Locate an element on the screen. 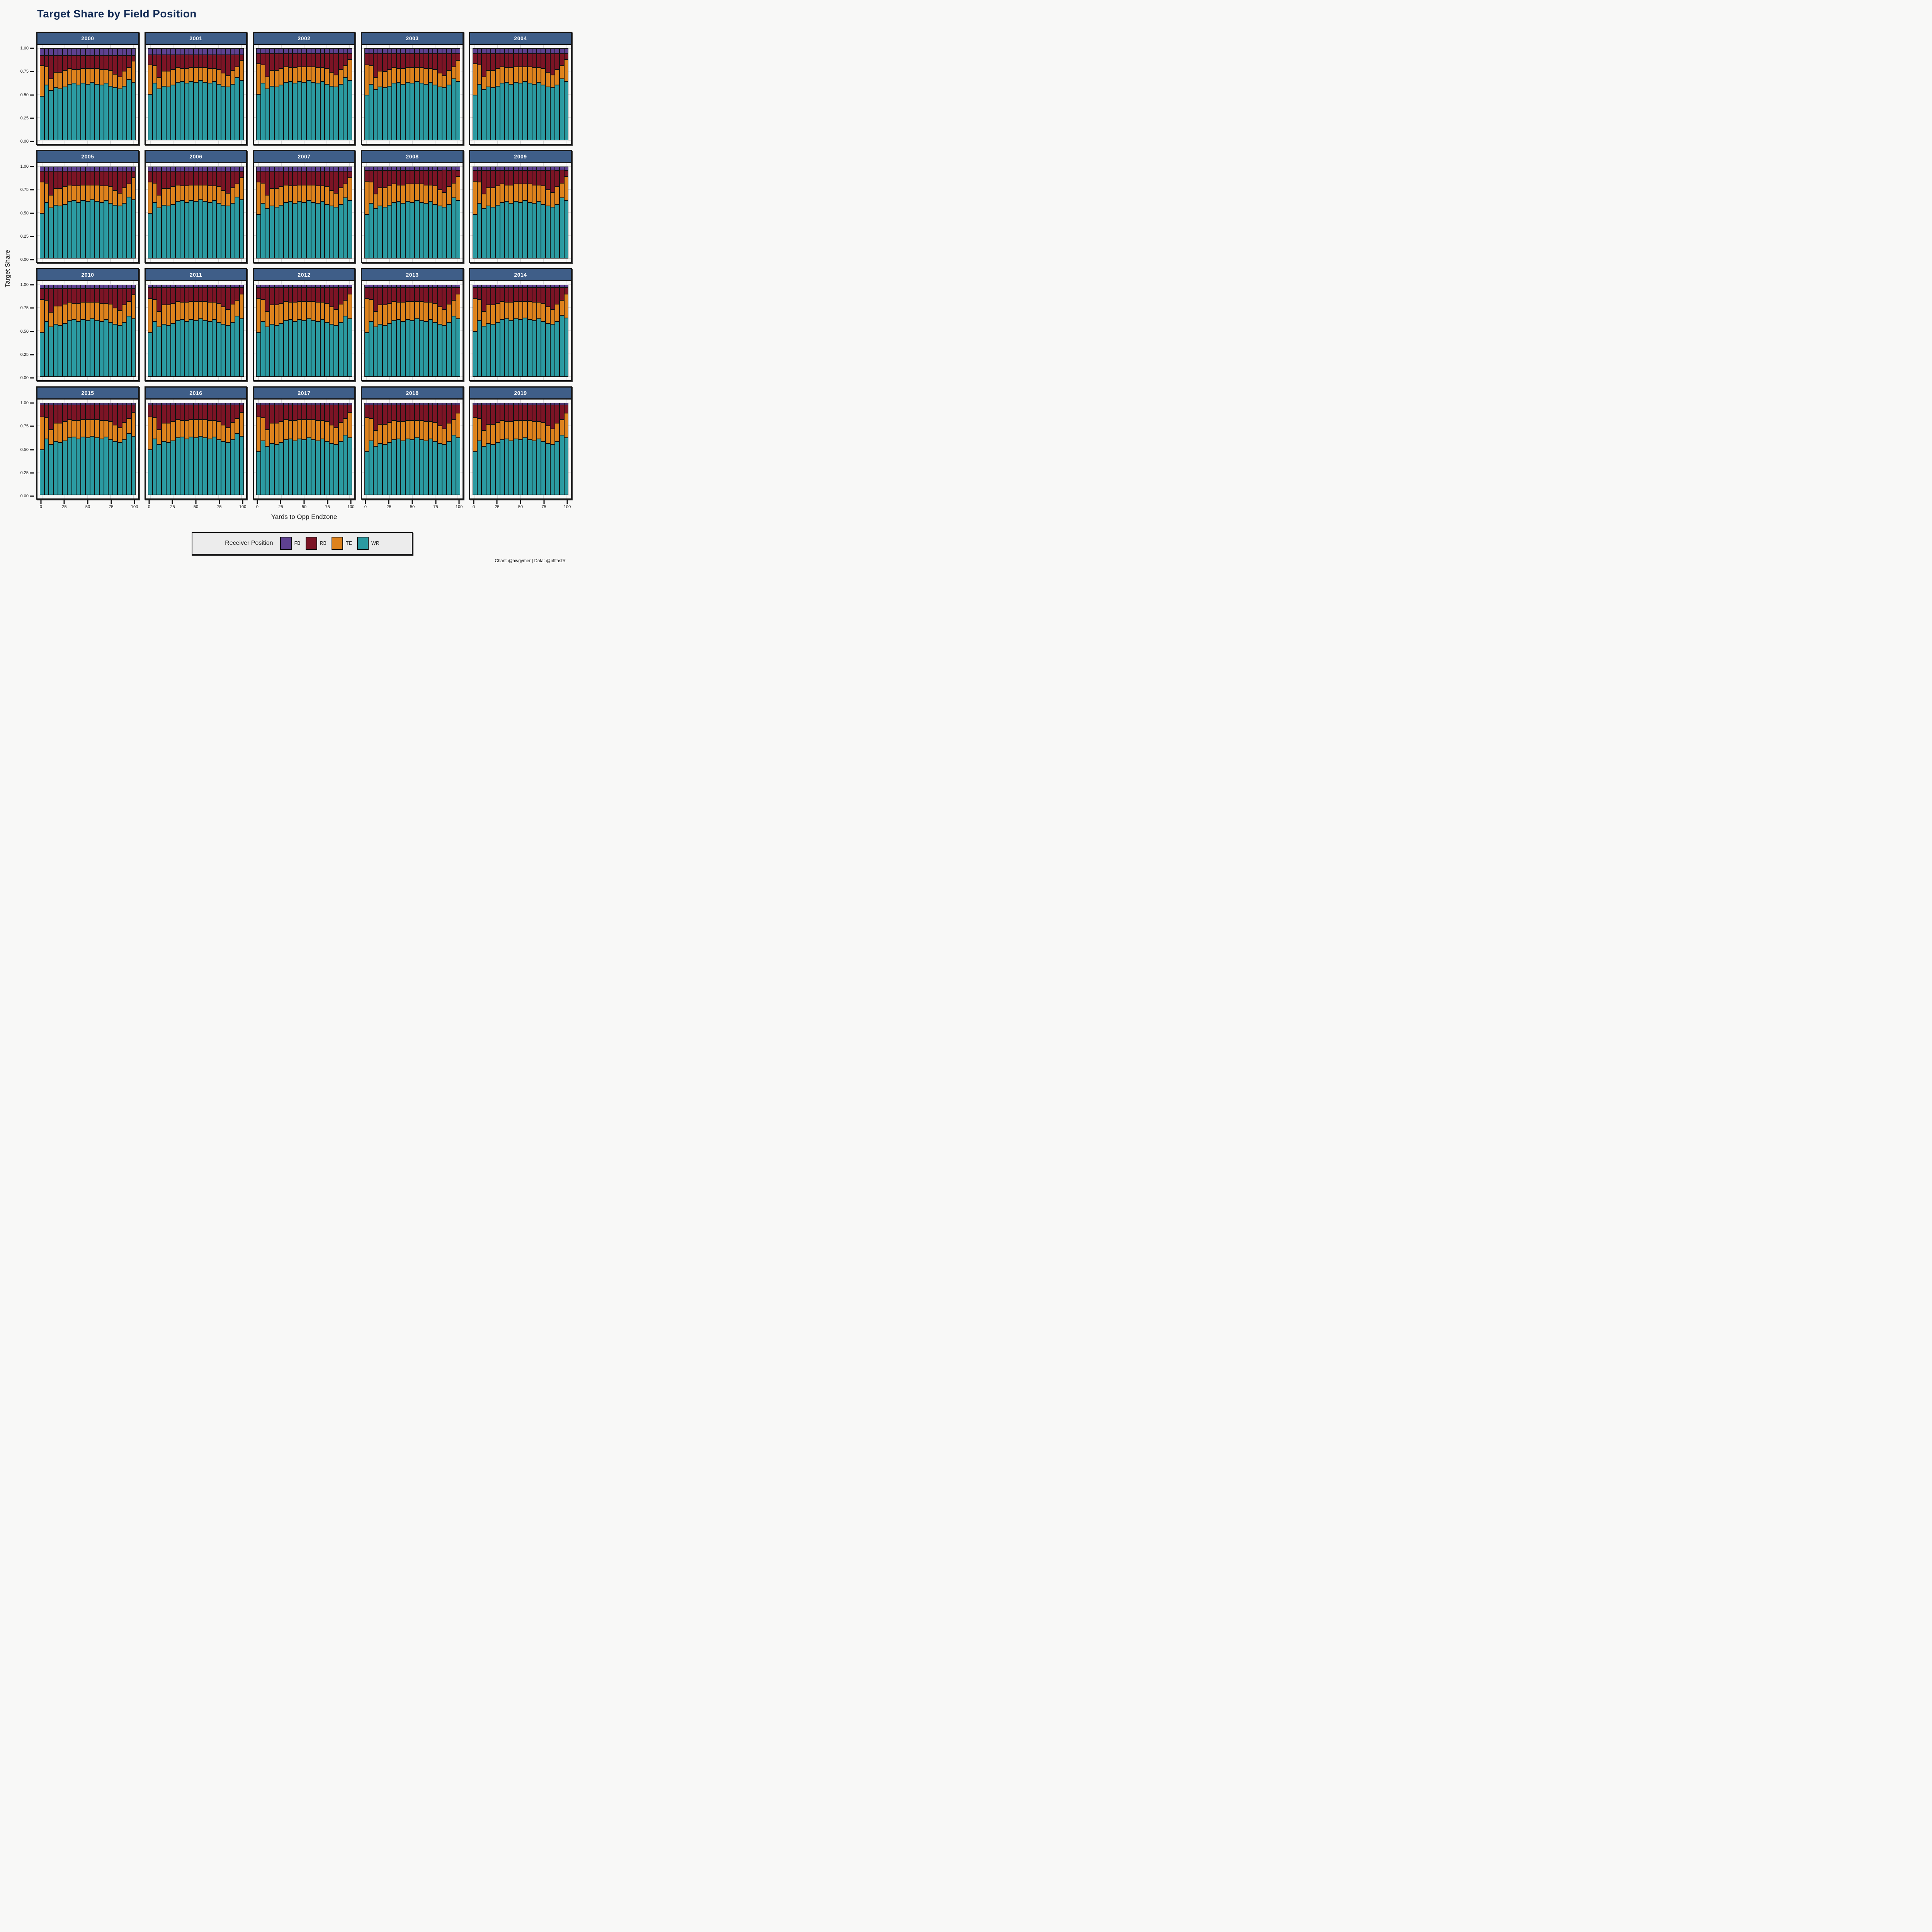 The width and height of the screenshot is (1932, 1932). y-tick-mark is located at coordinates (32, 118).